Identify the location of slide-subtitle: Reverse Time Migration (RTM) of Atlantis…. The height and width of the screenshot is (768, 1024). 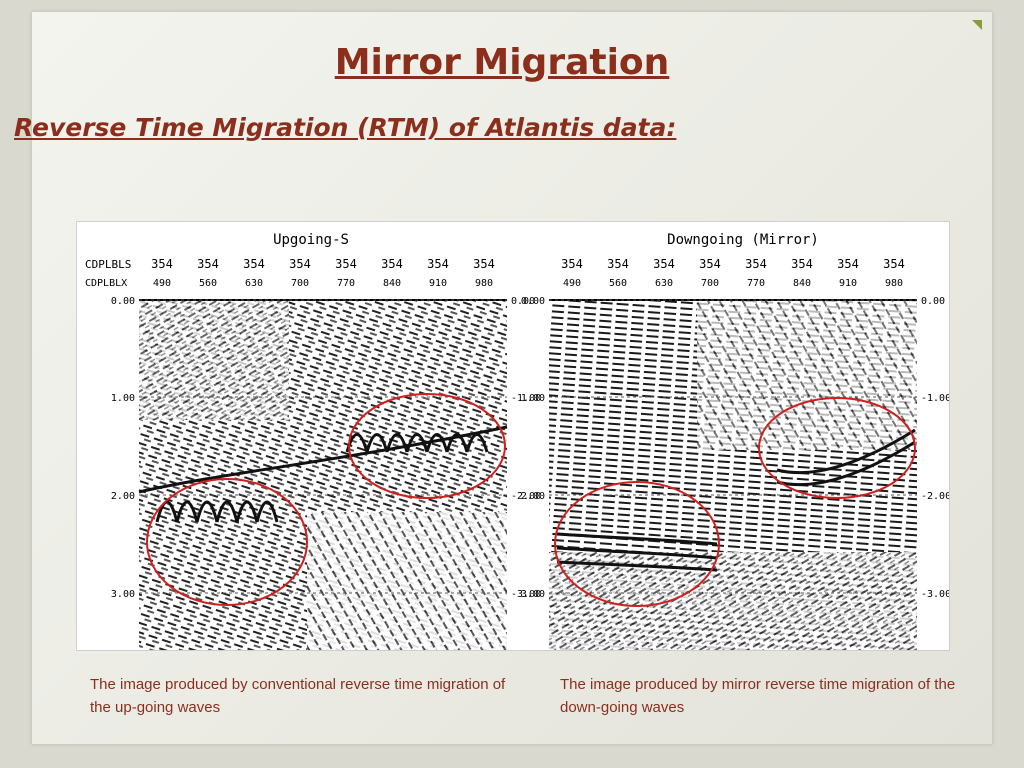
(345, 127).